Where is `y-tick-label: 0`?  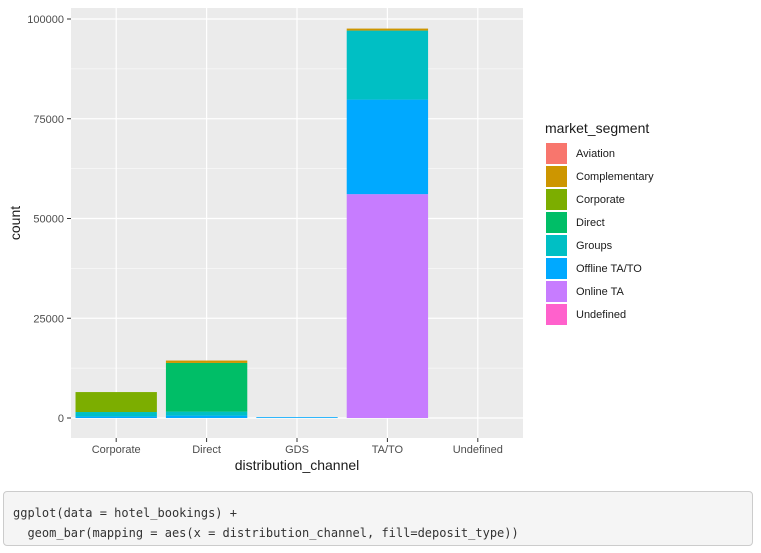 y-tick-label: 0 is located at coordinates (61, 419).